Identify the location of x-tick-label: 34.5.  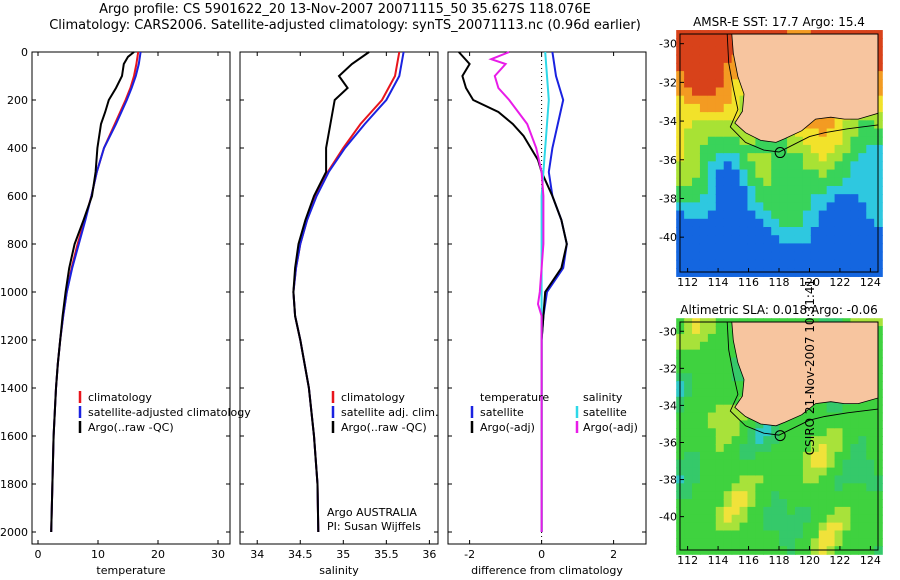
(300, 554).